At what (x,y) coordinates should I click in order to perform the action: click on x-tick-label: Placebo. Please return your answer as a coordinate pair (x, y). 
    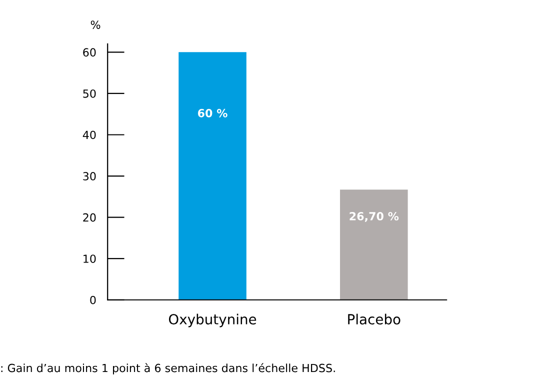
    Looking at the image, I should click on (374, 319).